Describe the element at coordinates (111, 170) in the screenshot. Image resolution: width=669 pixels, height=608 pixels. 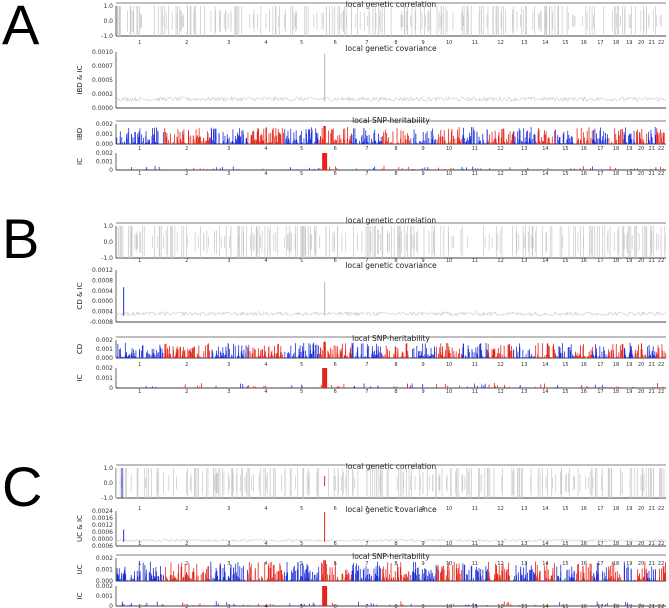
I see `y-tick-label: 0` at that location.